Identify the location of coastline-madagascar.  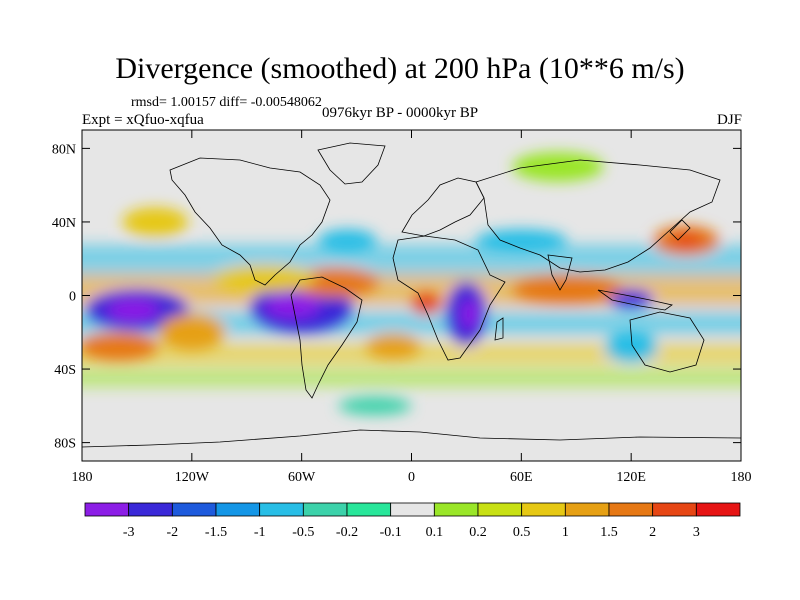
(499, 329).